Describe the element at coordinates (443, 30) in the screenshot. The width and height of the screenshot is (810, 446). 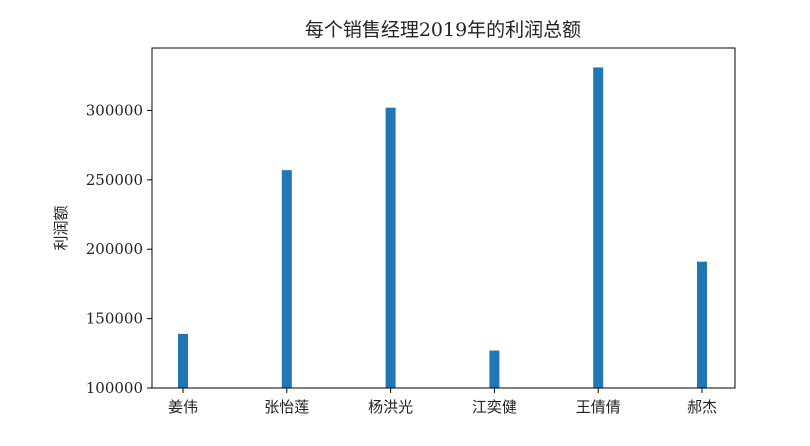
I see `chart-title: 每个销售经理2019年的利润总额` at that location.